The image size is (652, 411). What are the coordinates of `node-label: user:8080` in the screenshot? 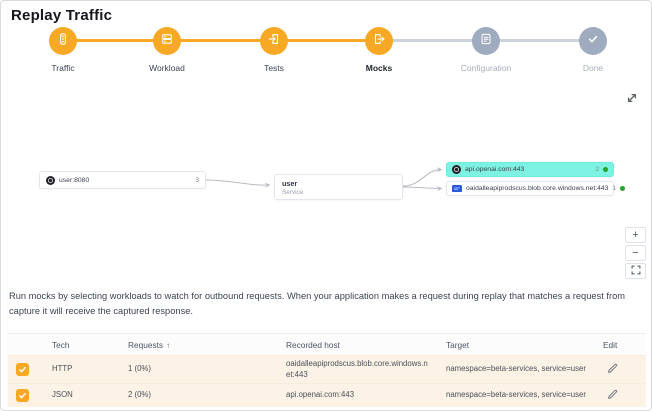 It's located at (74, 180).